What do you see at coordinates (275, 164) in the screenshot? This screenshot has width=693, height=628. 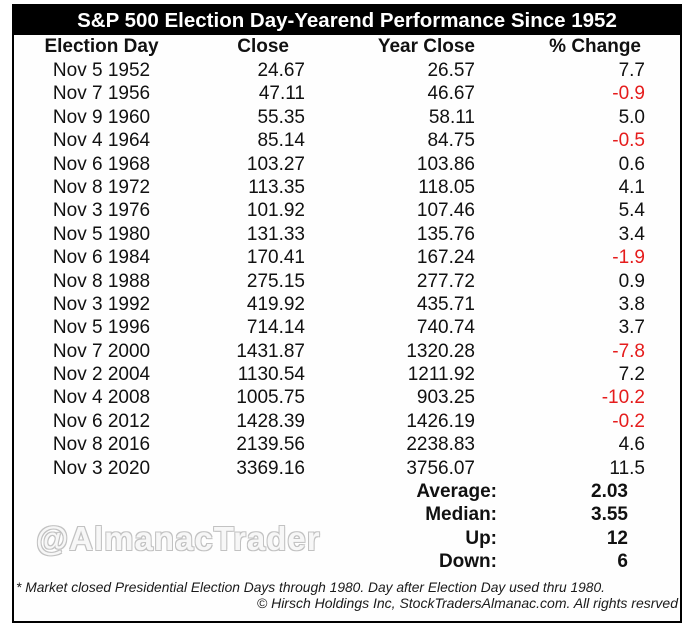 I see `cell-close: 103.27` at bounding box center [275, 164].